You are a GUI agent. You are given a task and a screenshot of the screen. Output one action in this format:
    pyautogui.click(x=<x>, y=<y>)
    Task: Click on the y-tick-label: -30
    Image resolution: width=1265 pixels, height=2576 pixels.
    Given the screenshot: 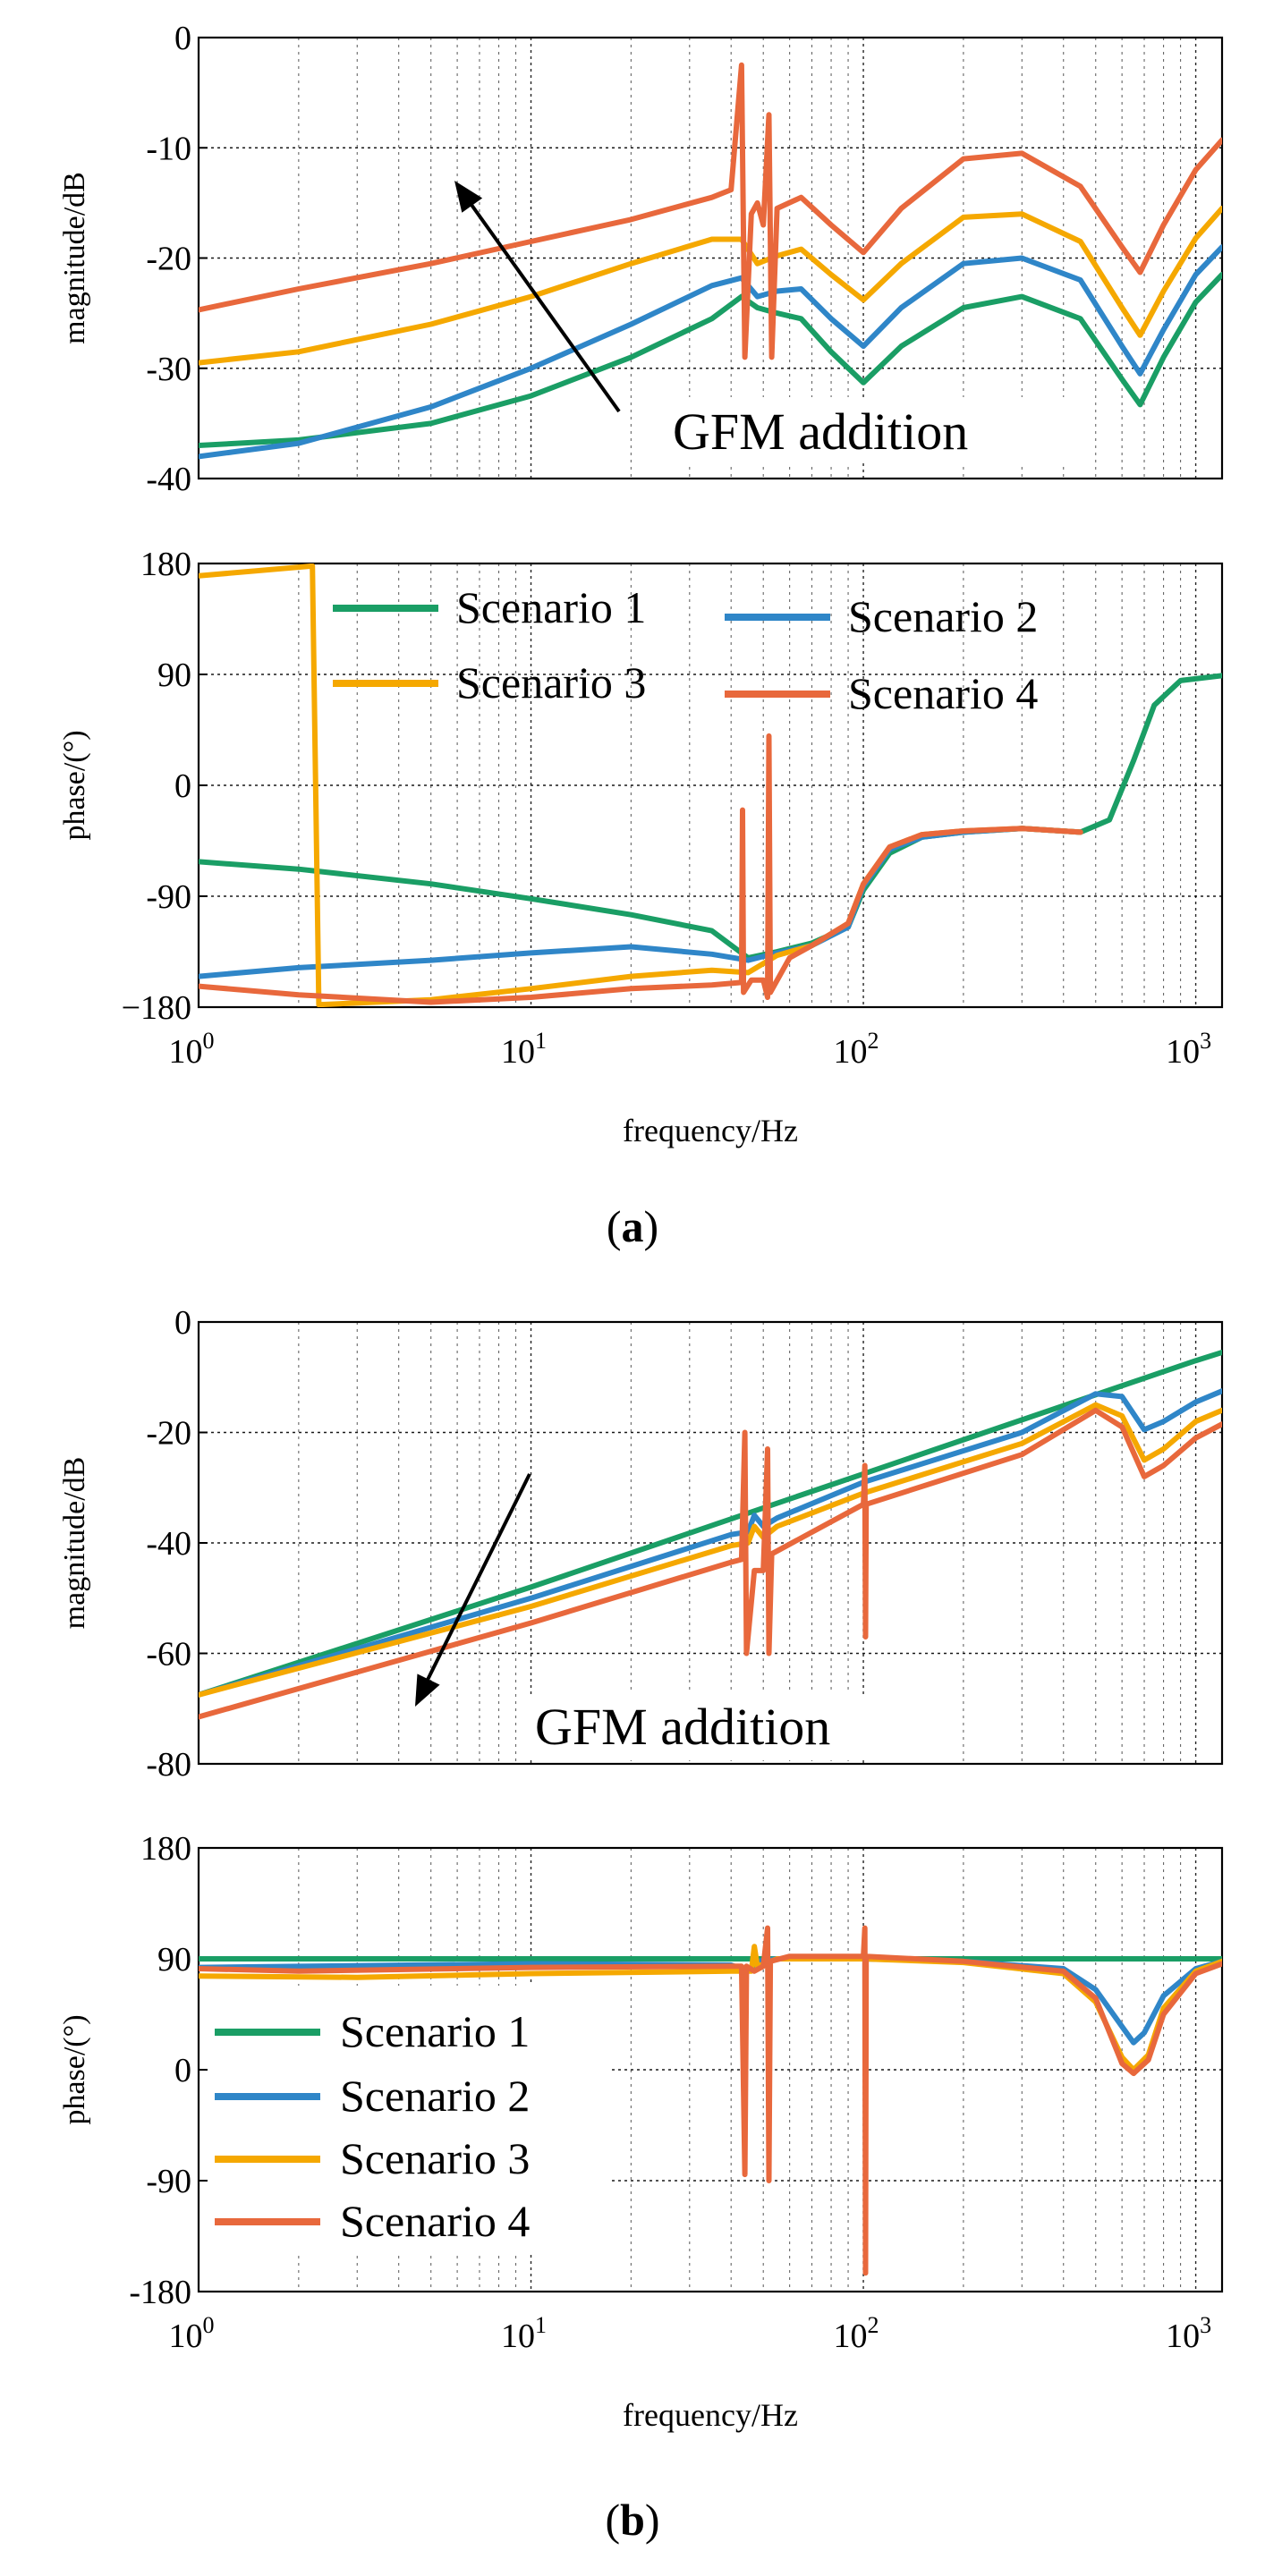 What is the action you would take?
    pyautogui.click(x=168, y=369)
    